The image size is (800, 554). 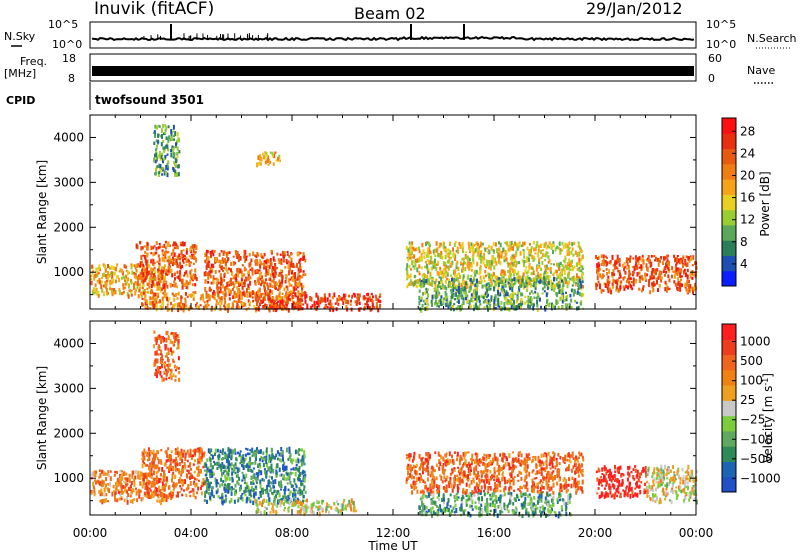 What do you see at coordinates (729, 232) in the screenshot?
I see `power-colorbar-segment` at bounding box center [729, 232].